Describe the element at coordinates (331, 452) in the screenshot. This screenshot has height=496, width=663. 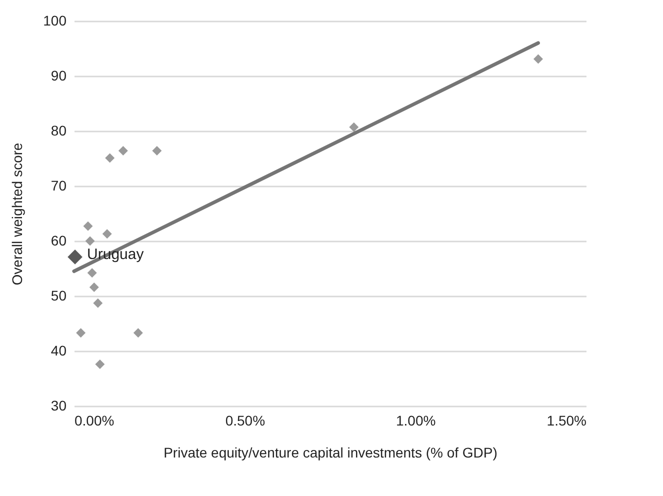
I see `x-axis-title: Private equity/venture capital investments (% of GDP)` at that location.